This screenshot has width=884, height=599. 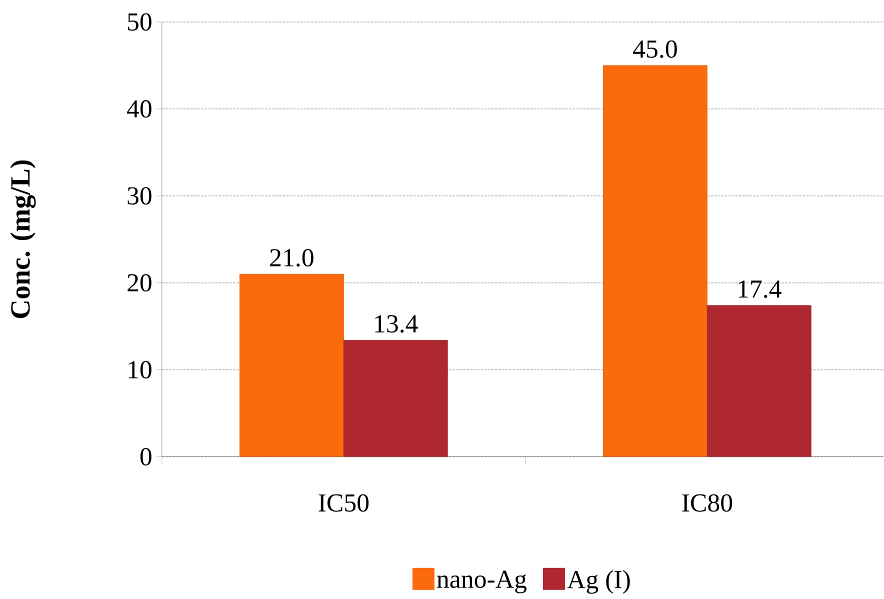 What do you see at coordinates (655, 49) in the screenshot?
I see `data-label: 45.0` at bounding box center [655, 49].